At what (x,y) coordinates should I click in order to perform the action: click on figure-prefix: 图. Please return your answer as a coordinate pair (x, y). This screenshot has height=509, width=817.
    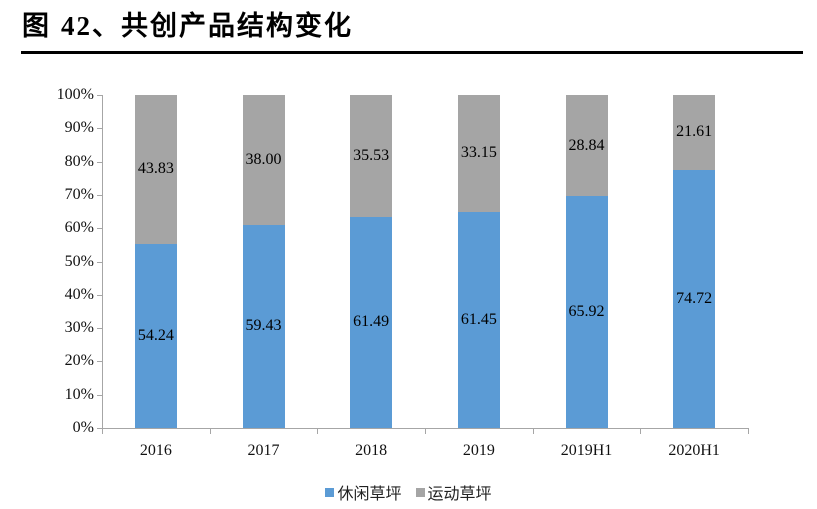
    Looking at the image, I should click on (36, 26).